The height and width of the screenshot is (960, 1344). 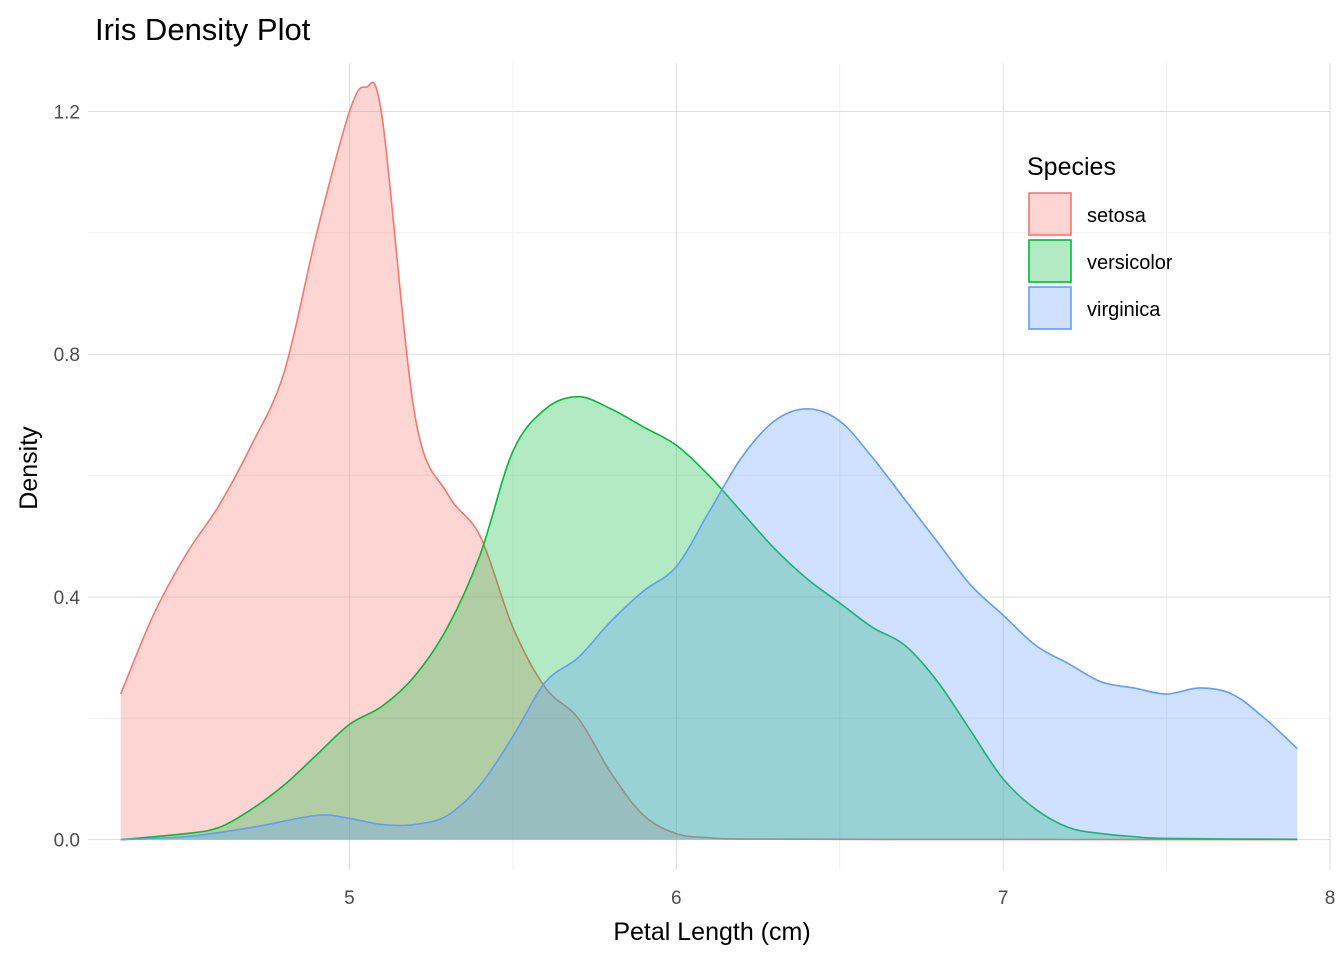 I want to click on legend-label-versicolor: versicolor, so click(x=1130, y=263).